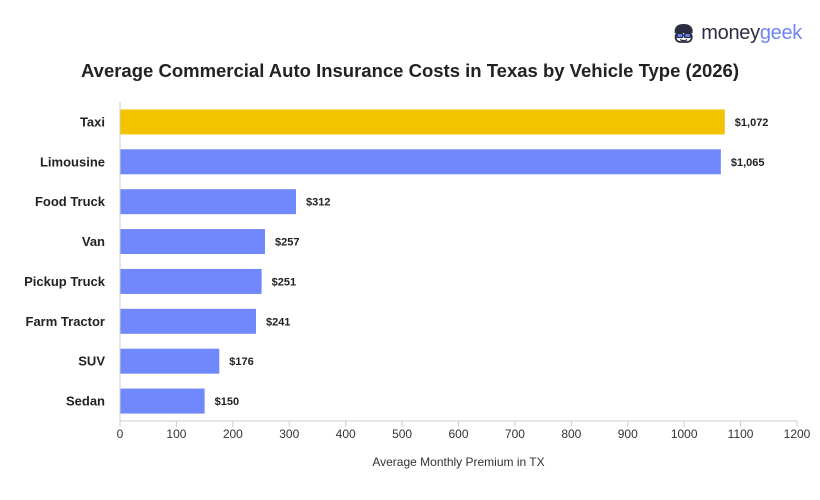  What do you see at coordinates (422, 122) in the screenshot?
I see `bar-taxi` at bounding box center [422, 122].